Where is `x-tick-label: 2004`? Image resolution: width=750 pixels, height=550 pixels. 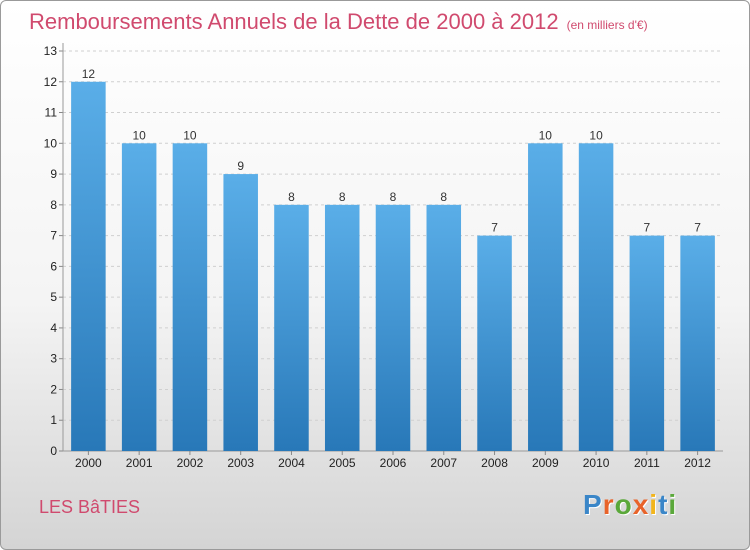 x-tick-label: 2004 is located at coordinates (291, 463).